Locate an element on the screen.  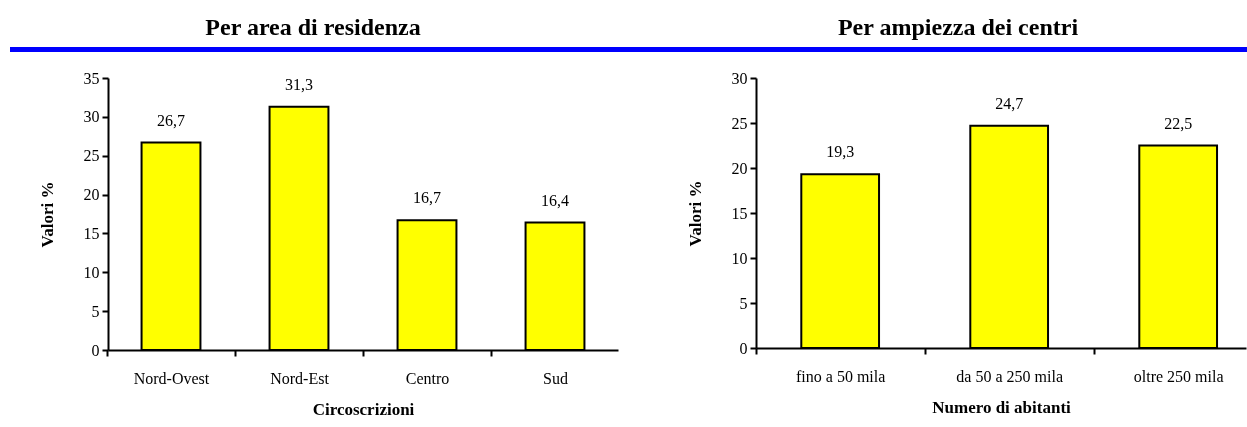
data-label: 16,4 is located at coordinates (555, 200).